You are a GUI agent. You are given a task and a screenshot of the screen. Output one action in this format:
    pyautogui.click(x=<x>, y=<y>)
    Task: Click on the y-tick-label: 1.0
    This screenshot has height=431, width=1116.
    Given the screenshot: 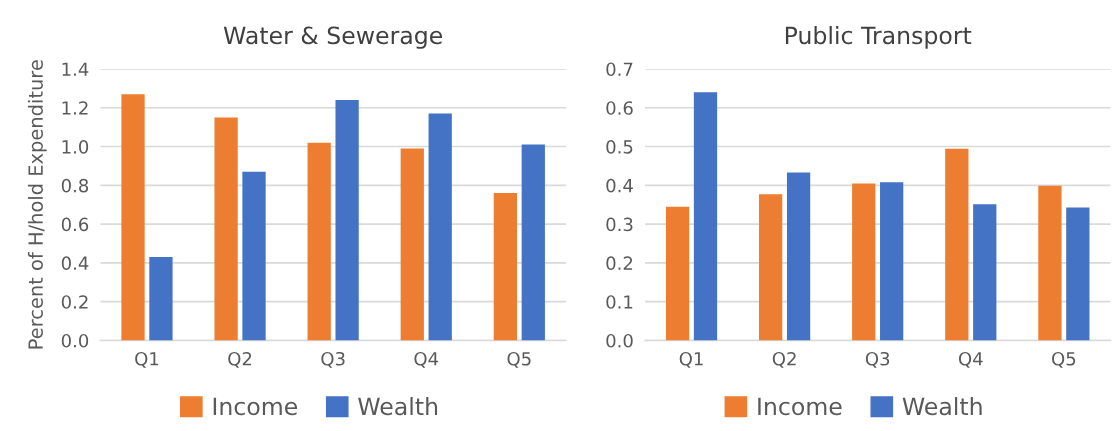 What is the action you would take?
    pyautogui.click(x=75, y=147)
    